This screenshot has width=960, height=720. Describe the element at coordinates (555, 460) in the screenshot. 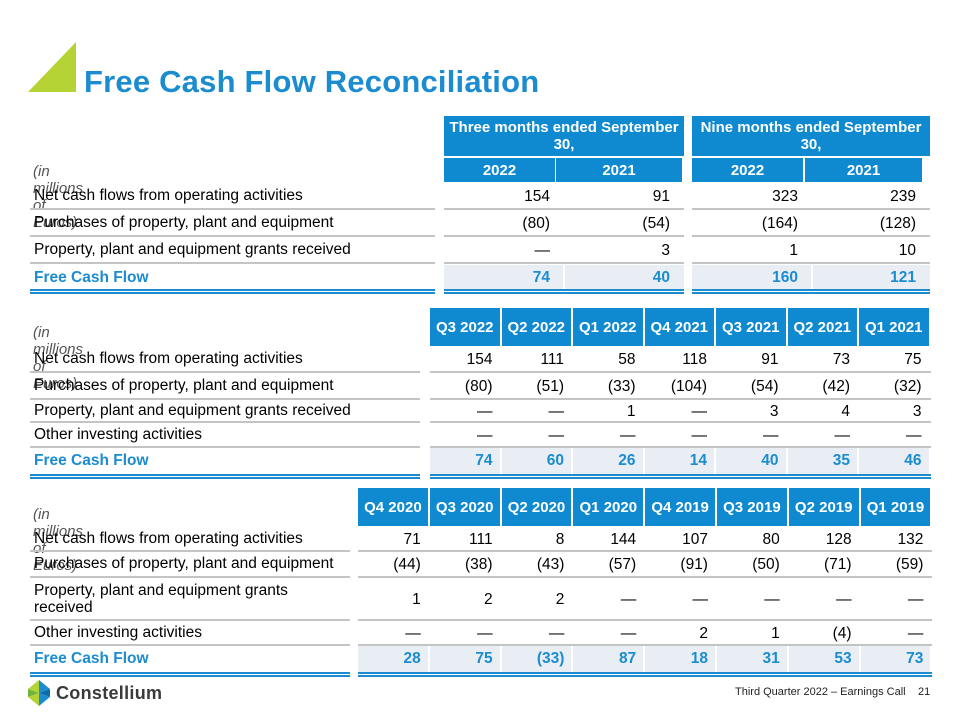

I see `table-cell: 60` at that location.